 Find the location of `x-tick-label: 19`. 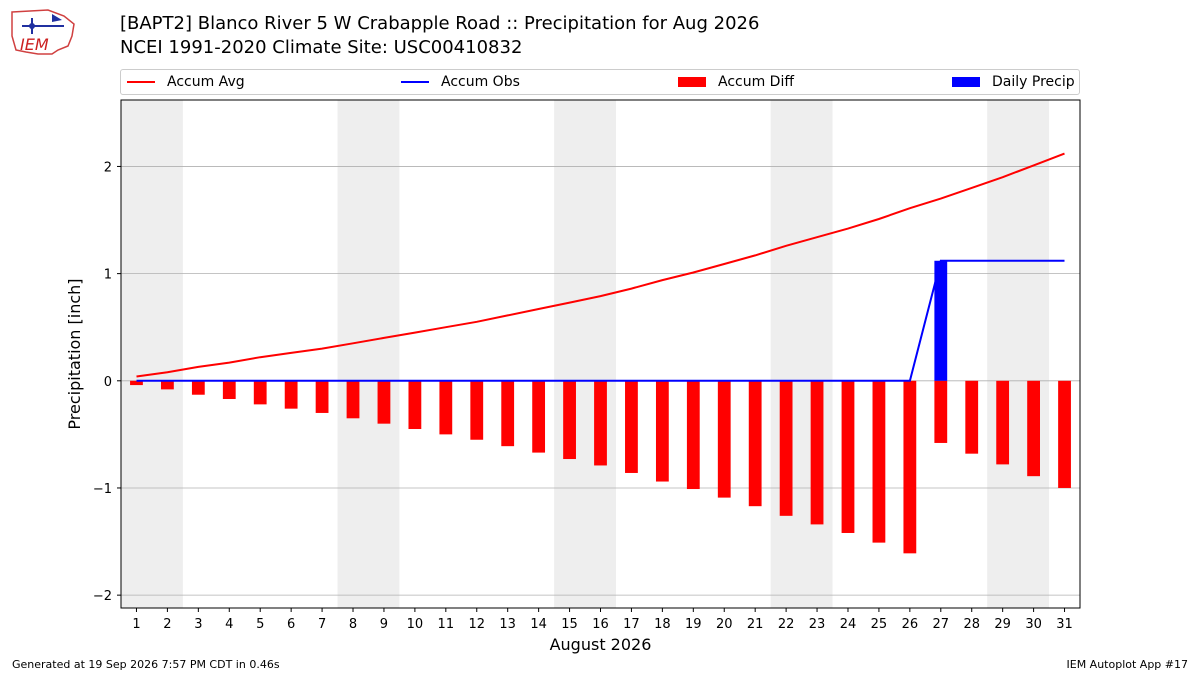

x-tick-label: 19 is located at coordinates (693, 624).